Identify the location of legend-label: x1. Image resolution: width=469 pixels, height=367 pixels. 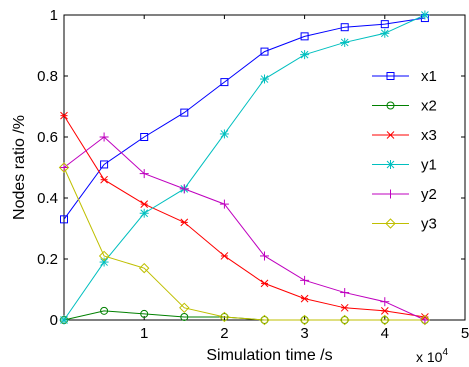
(429, 76).